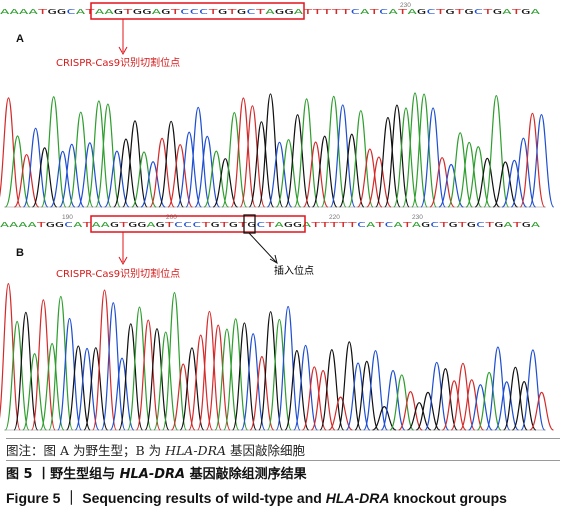 The height and width of the screenshot is (514, 566). Describe the element at coordinates (334, 217) in the screenshot. I see `panel-b-position-label-220: 220` at that location.